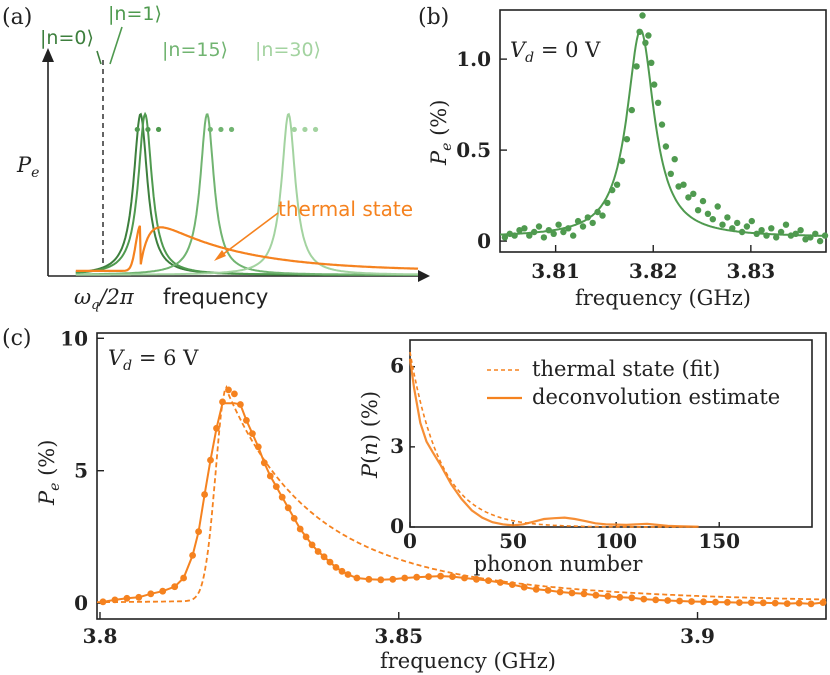  Describe the element at coordinates (220, 255) in the screenshot. I see `panel-a-thermal-arrowhead` at that location.